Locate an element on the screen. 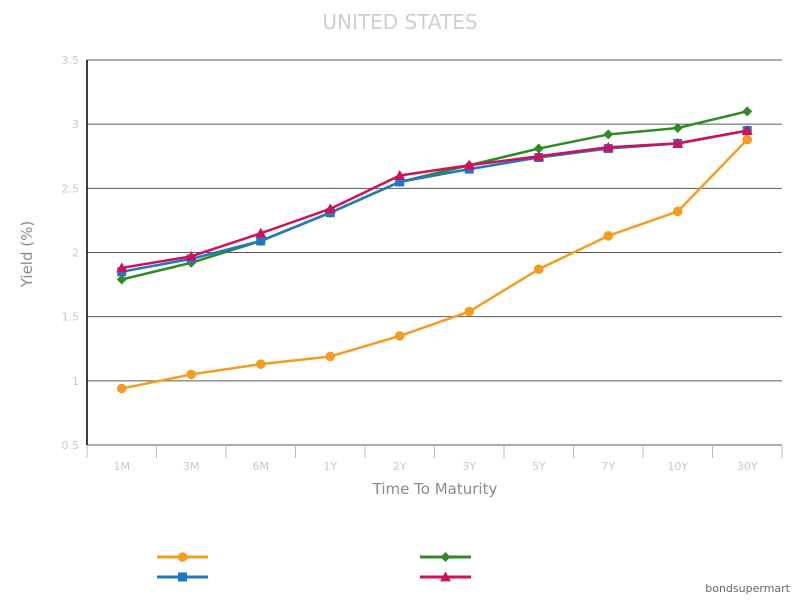 This screenshot has width=800, height=600. x-tick-label: 3Y is located at coordinates (469, 466).